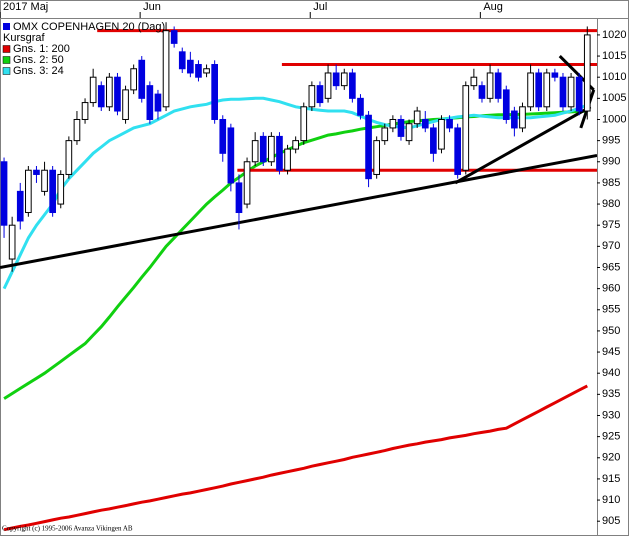 The width and height of the screenshot is (629, 536). I want to click on y-tick-label: 1015, so click(614, 56).